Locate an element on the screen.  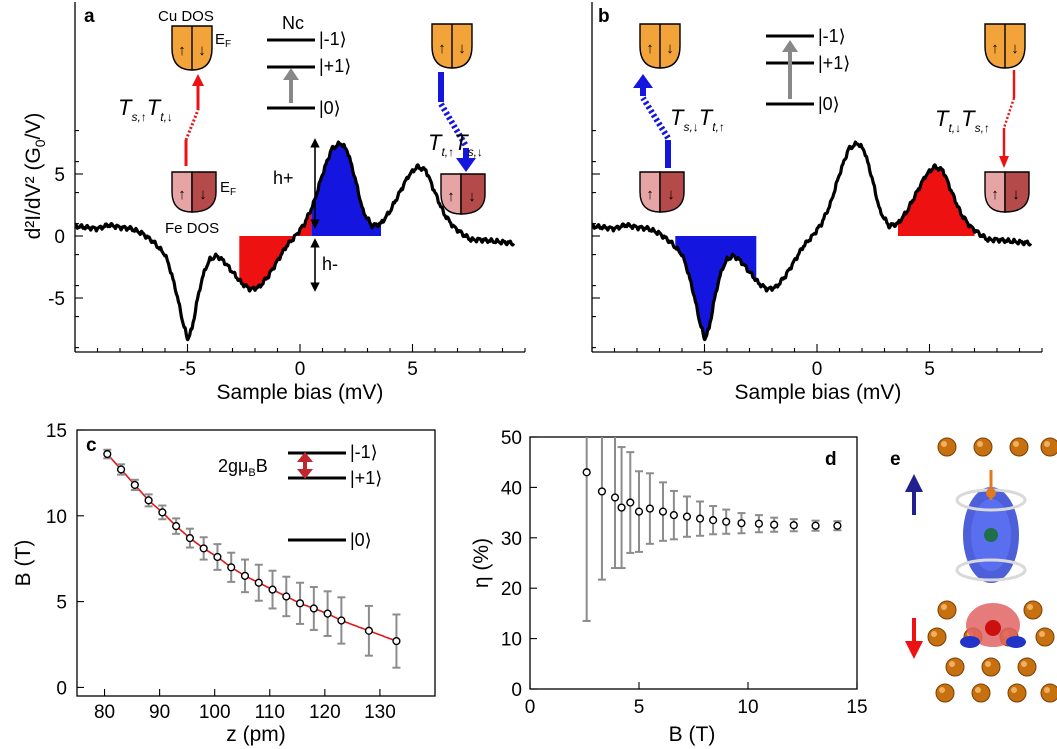
b-left-process-arrow is located at coordinates (652, 121).